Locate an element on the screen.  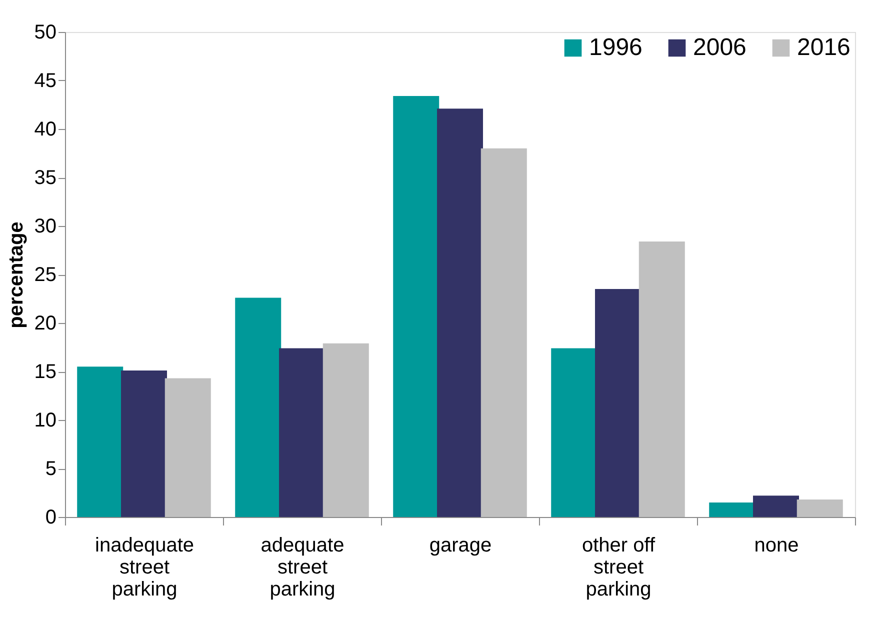
legend-label: 2006 is located at coordinates (719, 47).